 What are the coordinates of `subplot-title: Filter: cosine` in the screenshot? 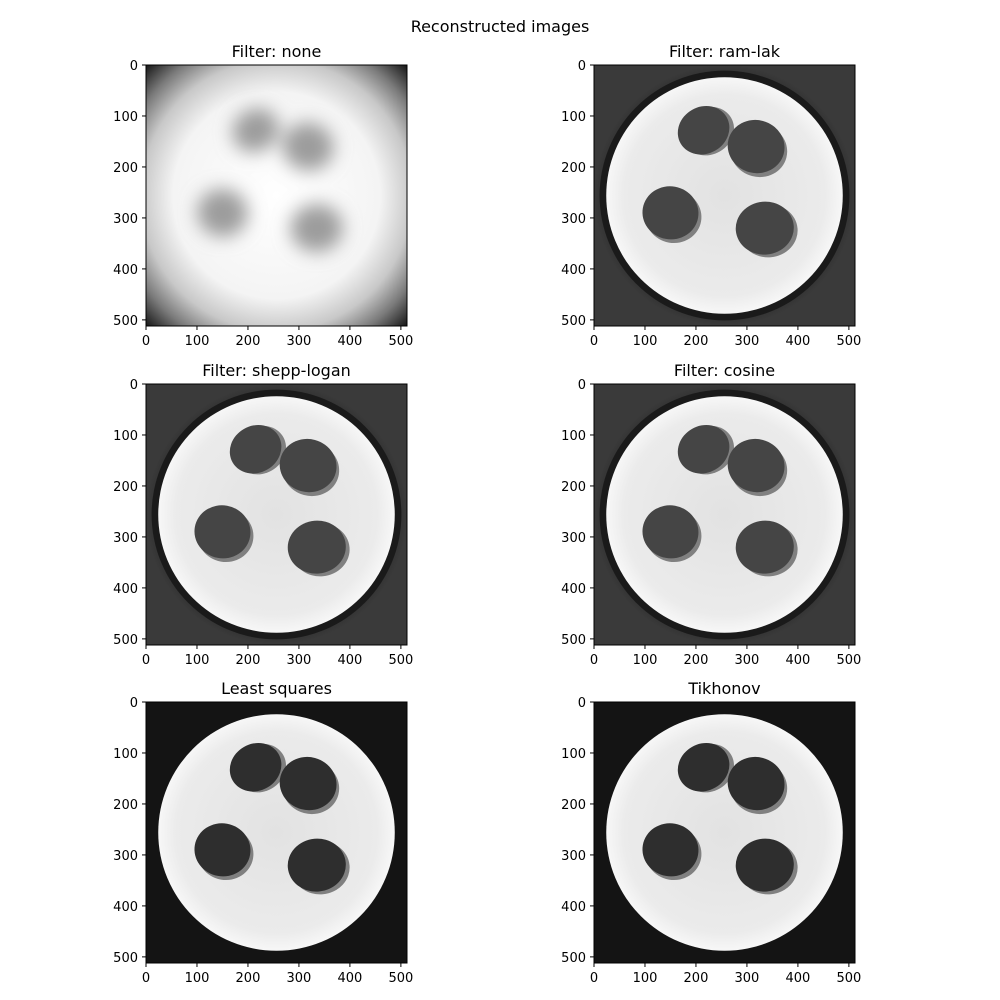 It's located at (724, 370).